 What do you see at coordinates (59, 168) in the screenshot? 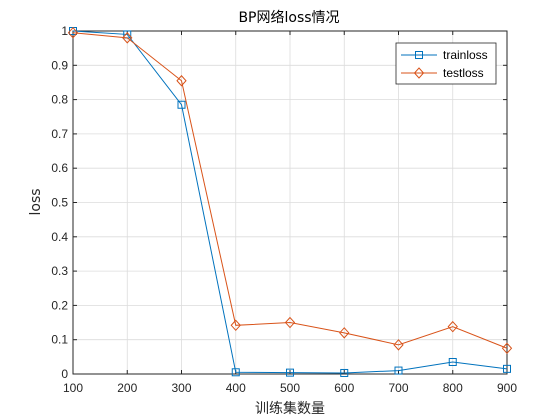
I see `y-tick-label: 0.6` at bounding box center [59, 168].